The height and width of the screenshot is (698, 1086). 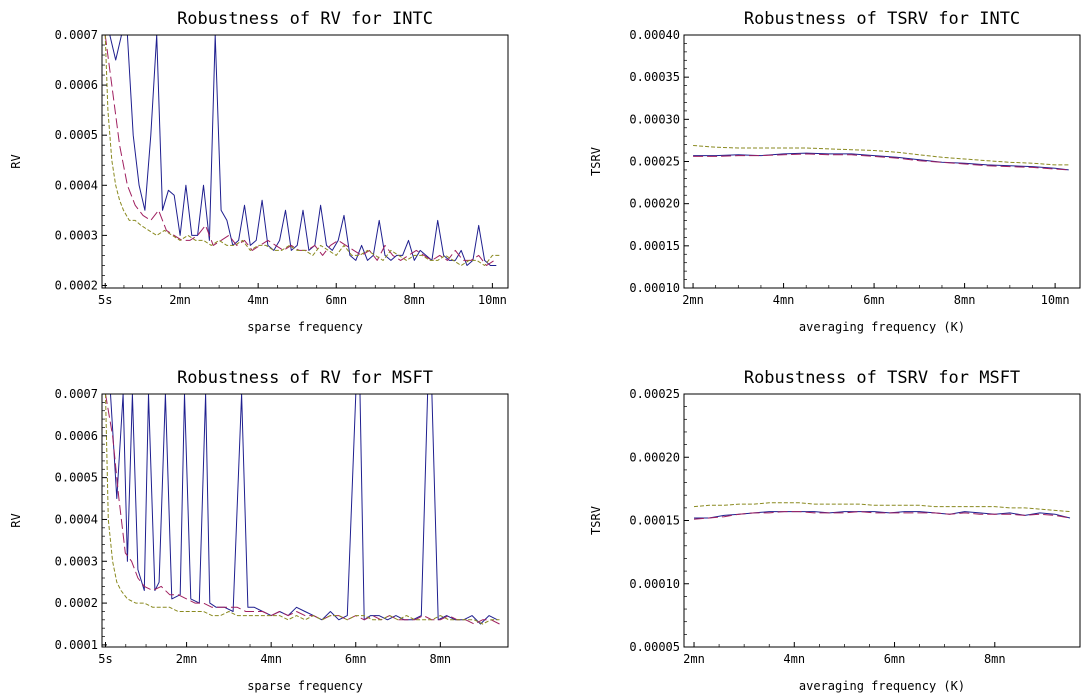 What do you see at coordinates (305, 19) in the screenshot?
I see `chart-title: Robustness of RV for INTC` at bounding box center [305, 19].